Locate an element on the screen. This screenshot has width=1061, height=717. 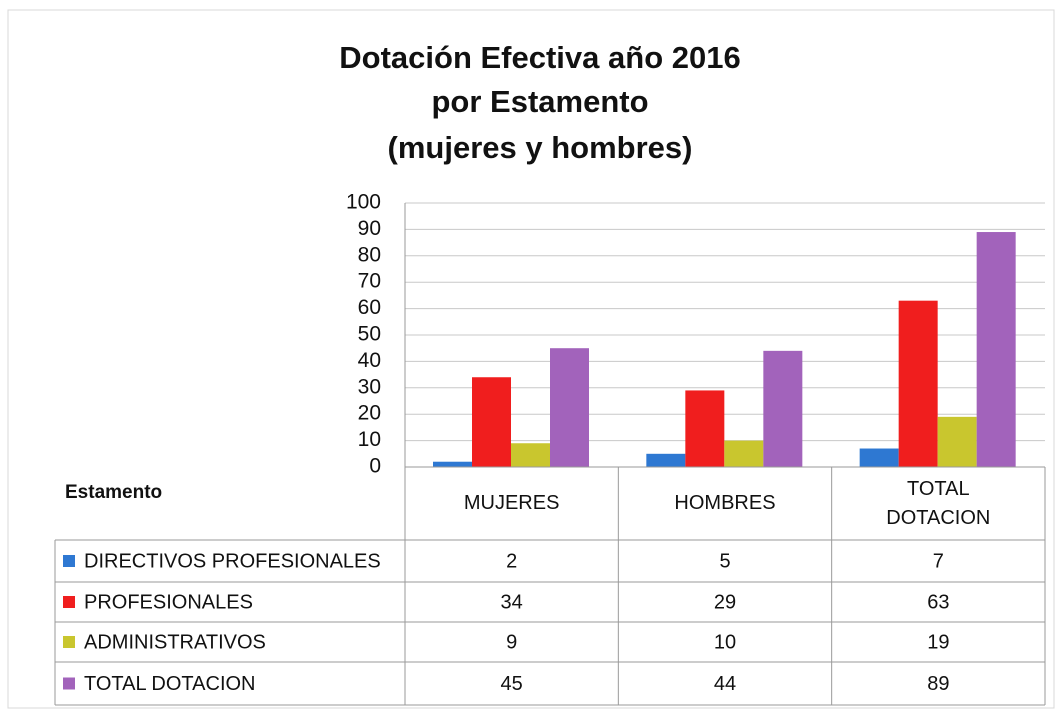
category-header: MUJERES is located at coordinates (511, 503).